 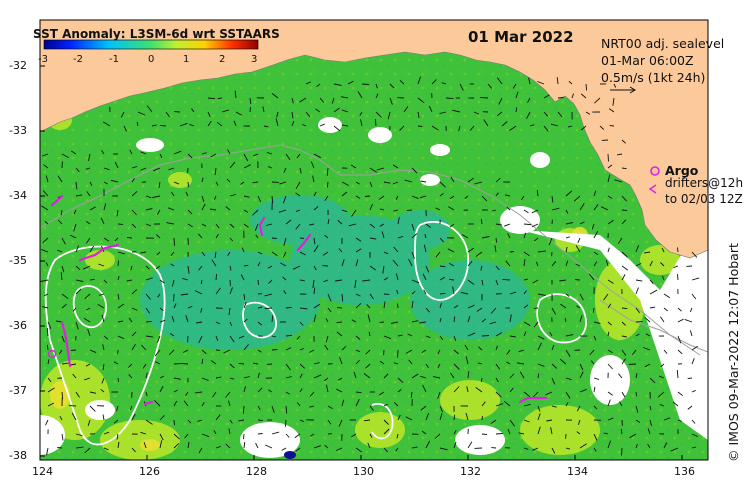 What do you see at coordinates (18, 325) in the screenshot?
I see `y-tick-label: -36` at bounding box center [18, 325].